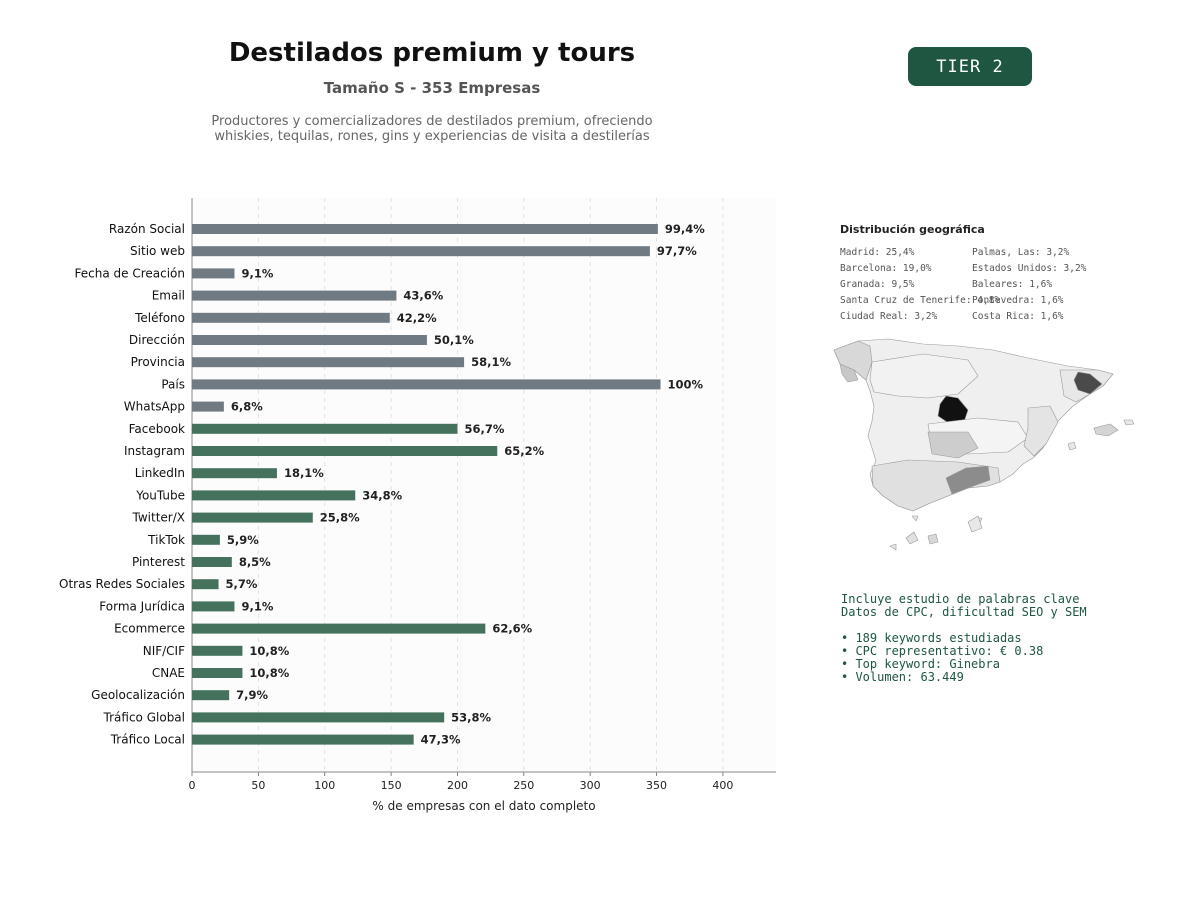 This screenshot has width=1200, height=900. I want to click on geo-item: Madrid: 25,4%, so click(877, 252).